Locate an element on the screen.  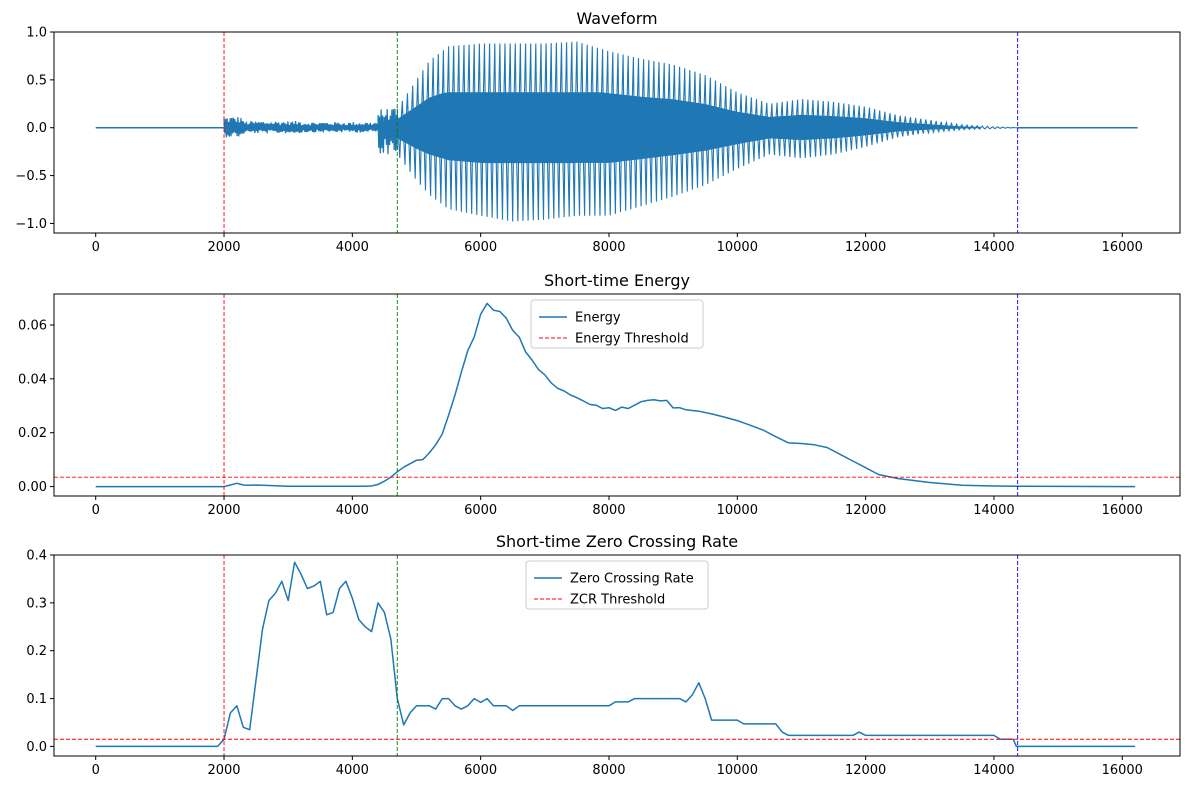
y-tick-label: 0.1 is located at coordinates (36, 699).